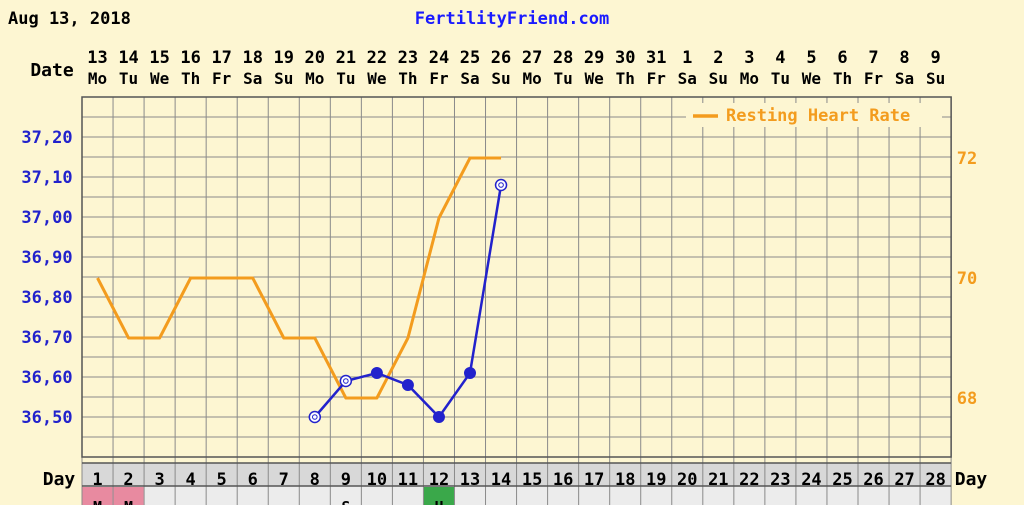 The width and height of the screenshot is (1024, 505). What do you see at coordinates (346, 58) in the screenshot?
I see `date-number-label: 21` at bounding box center [346, 58].